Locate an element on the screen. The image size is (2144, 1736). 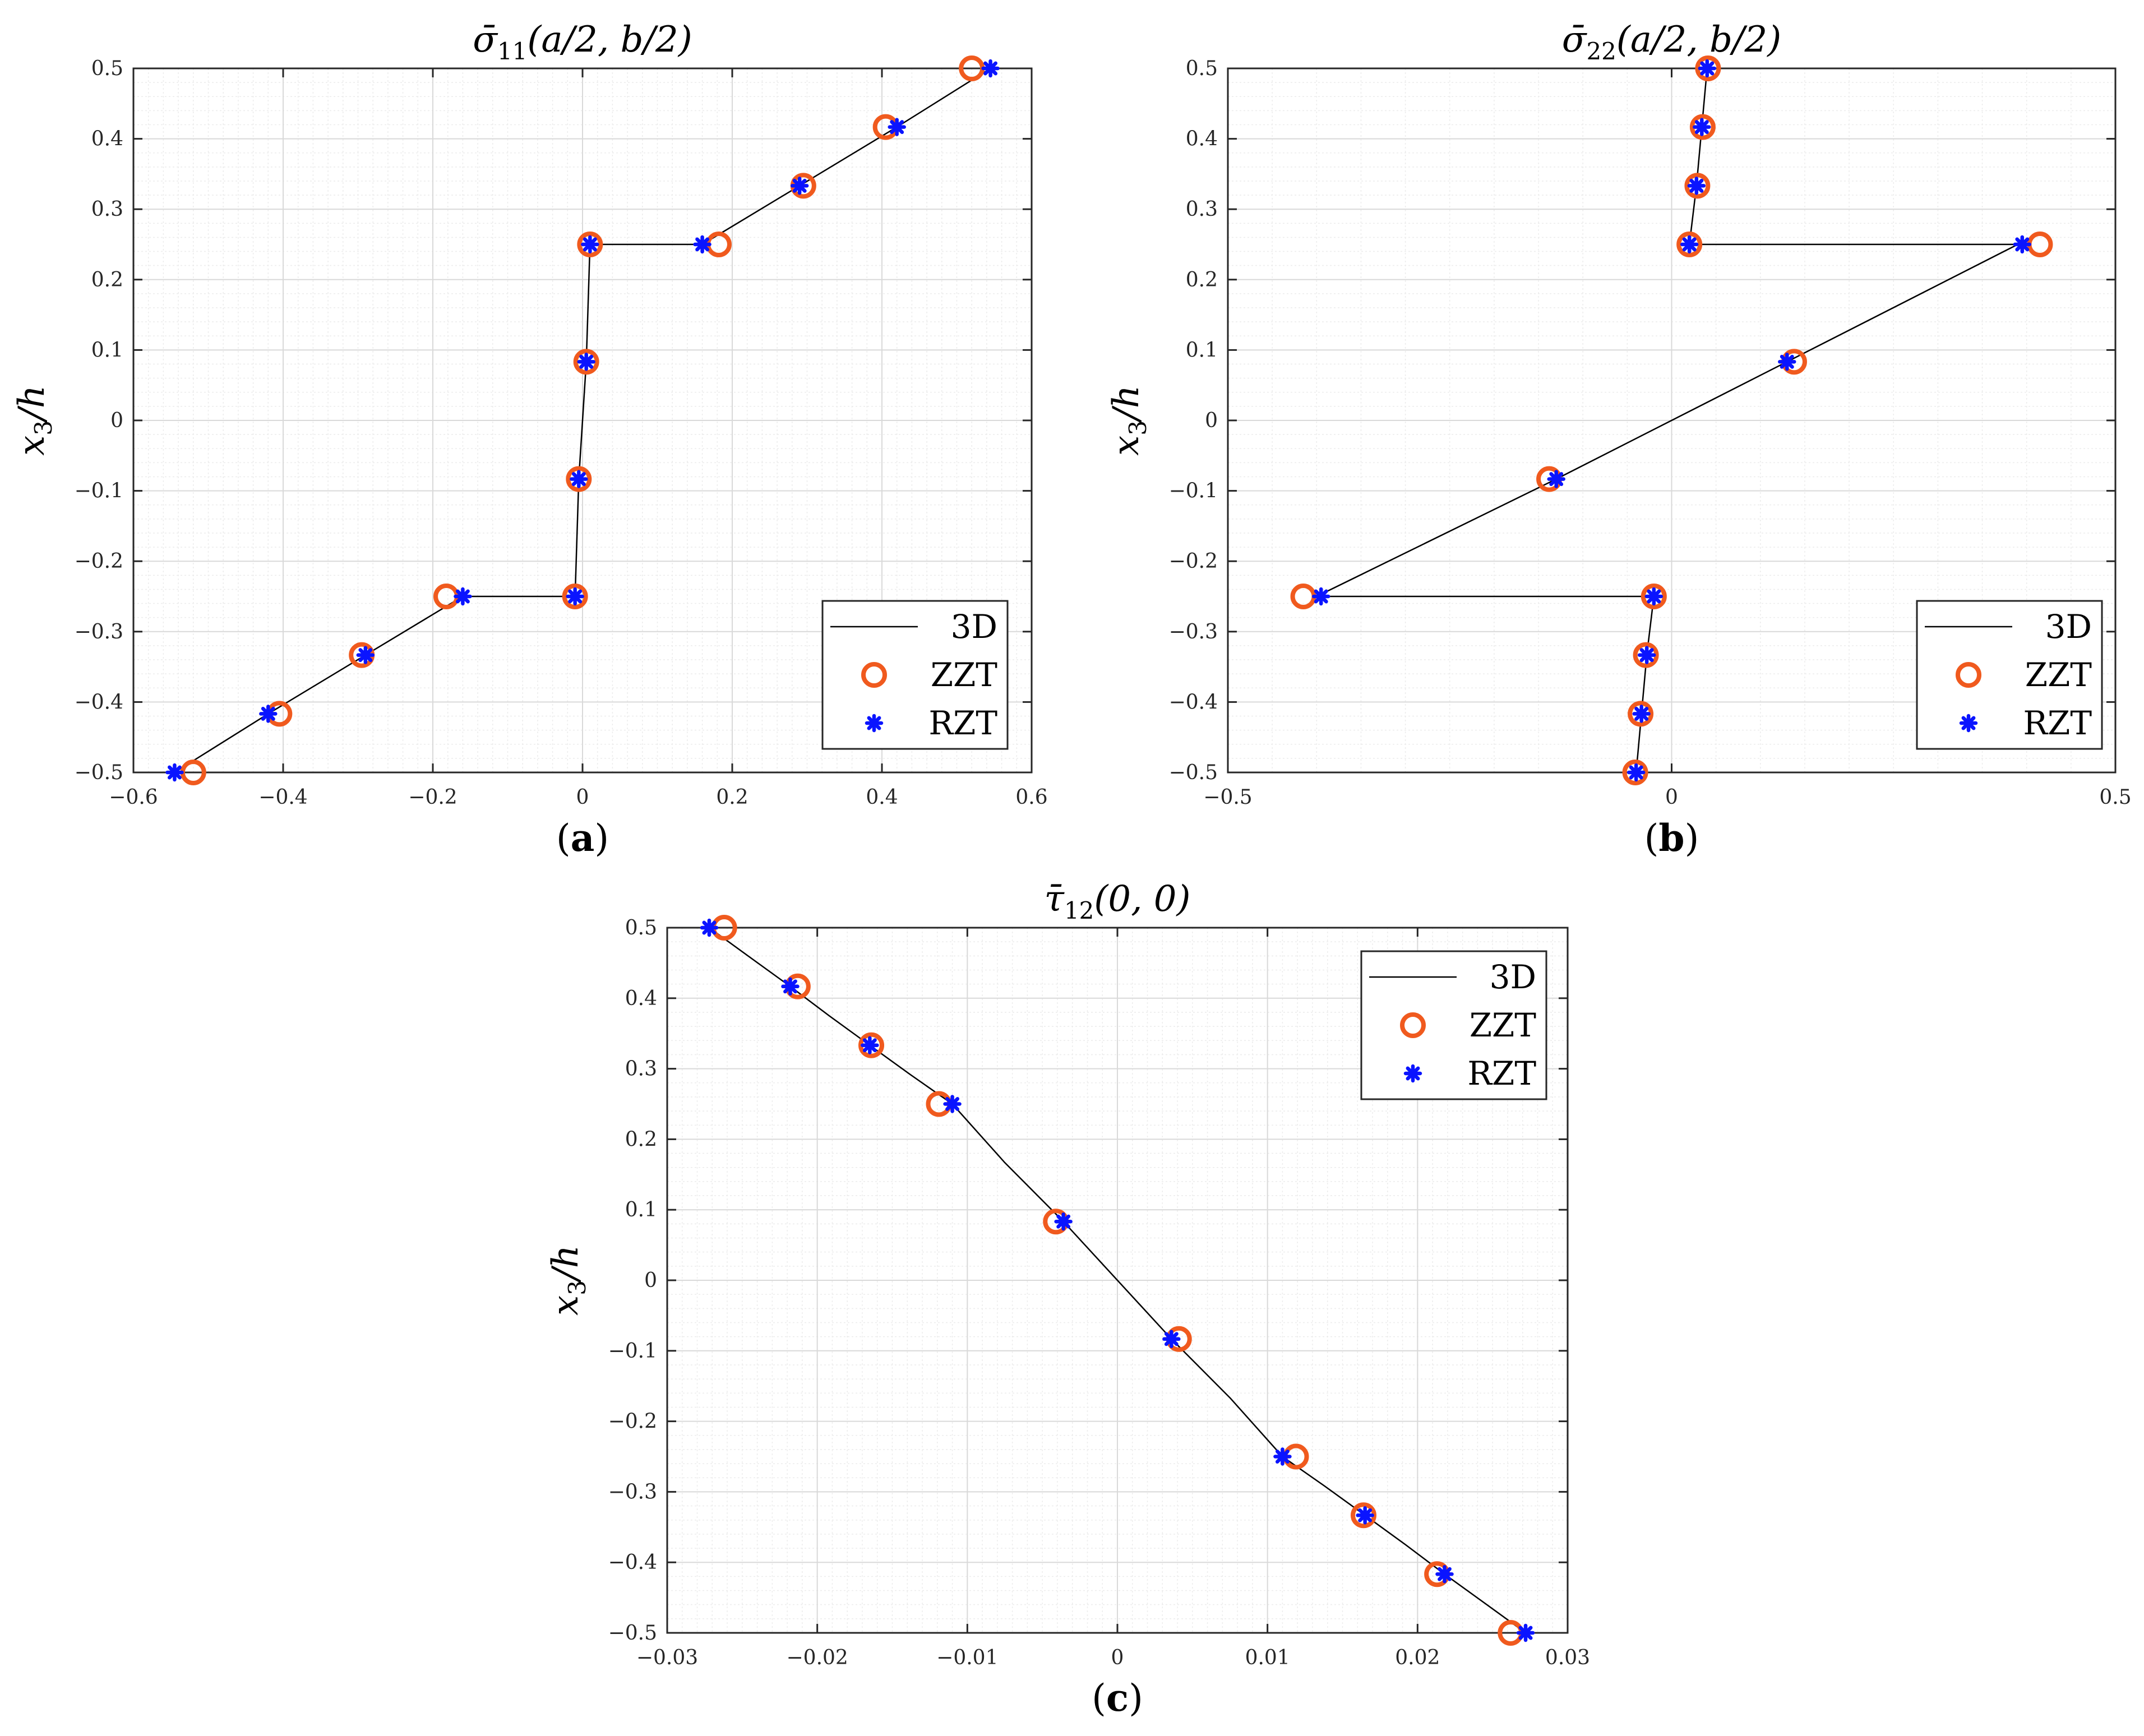
chart-title: σ̄11(a/2, b/2) is located at coordinates (582, 42).